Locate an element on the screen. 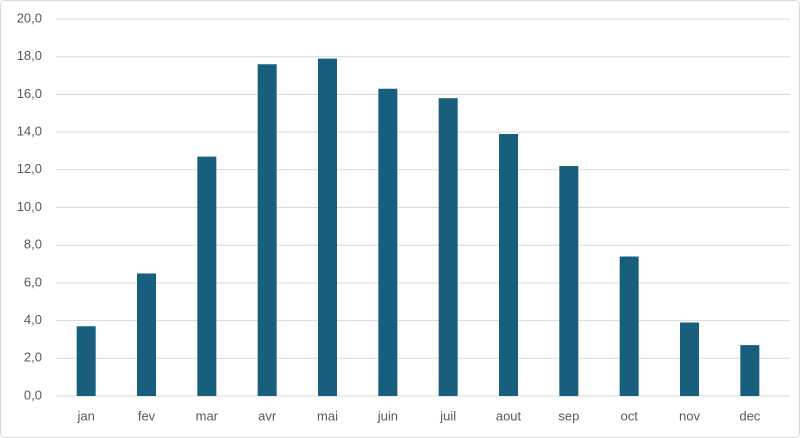 This screenshot has height=438, width=800. x-tick-label: jan is located at coordinates (85, 415).